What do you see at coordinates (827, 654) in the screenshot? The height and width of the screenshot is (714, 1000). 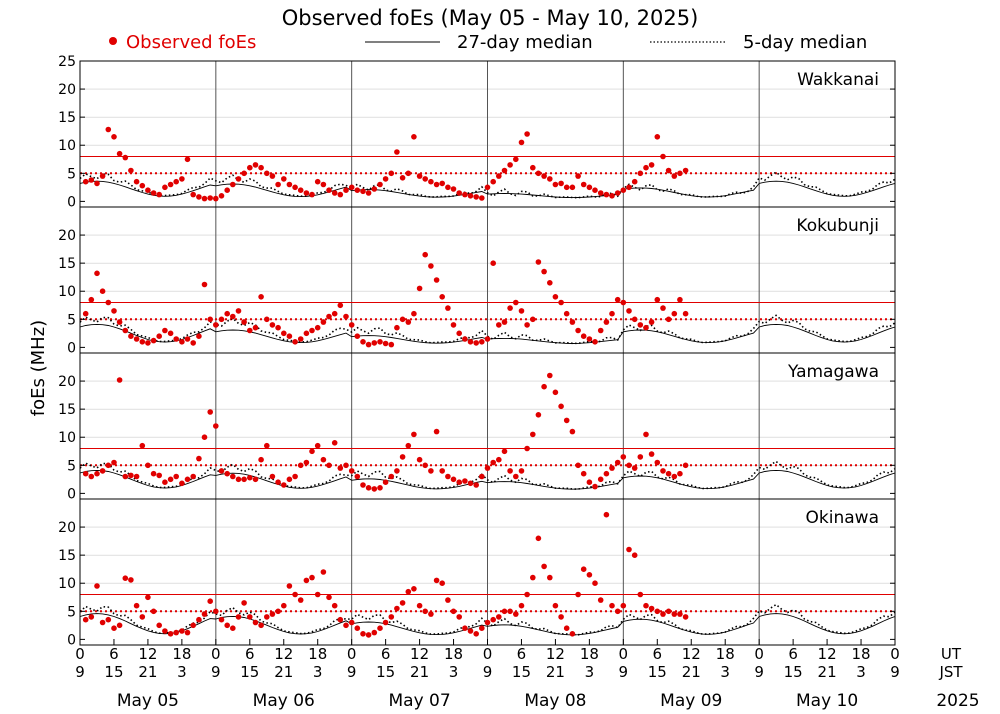 I see `ut-tick-label: 12` at bounding box center [827, 654].